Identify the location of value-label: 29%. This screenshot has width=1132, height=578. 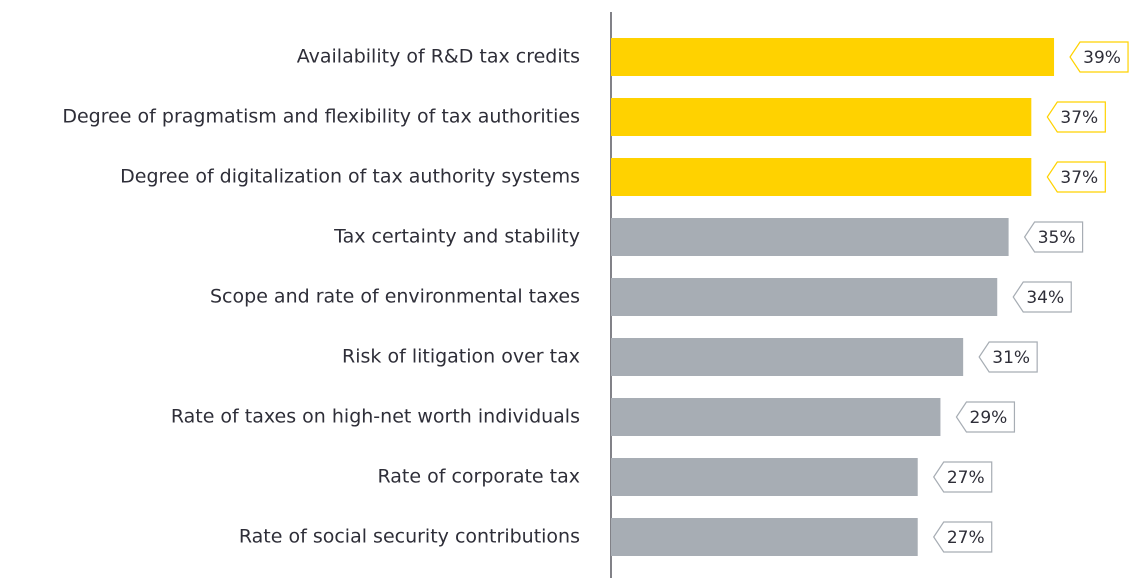
(989, 418).